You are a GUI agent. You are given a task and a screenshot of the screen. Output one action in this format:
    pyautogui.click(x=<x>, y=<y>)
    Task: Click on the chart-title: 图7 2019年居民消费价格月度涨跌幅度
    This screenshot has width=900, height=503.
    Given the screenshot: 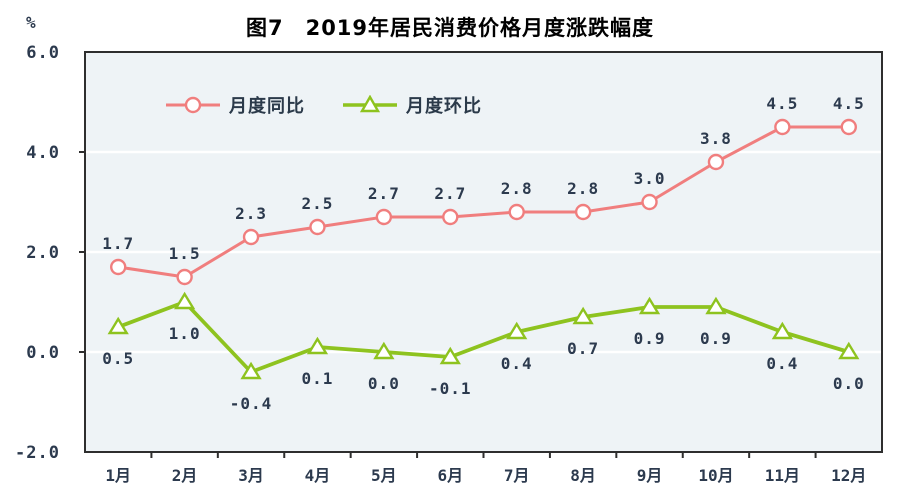 What is the action you would take?
    pyautogui.click(x=450, y=28)
    